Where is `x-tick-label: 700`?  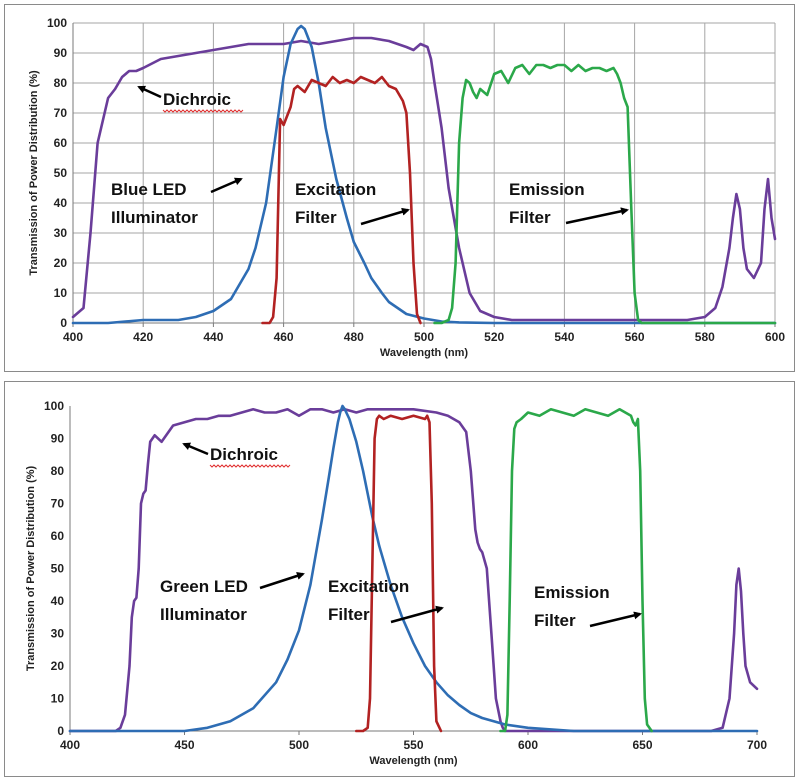
x-tick-label: 700 is located at coordinates (757, 745).